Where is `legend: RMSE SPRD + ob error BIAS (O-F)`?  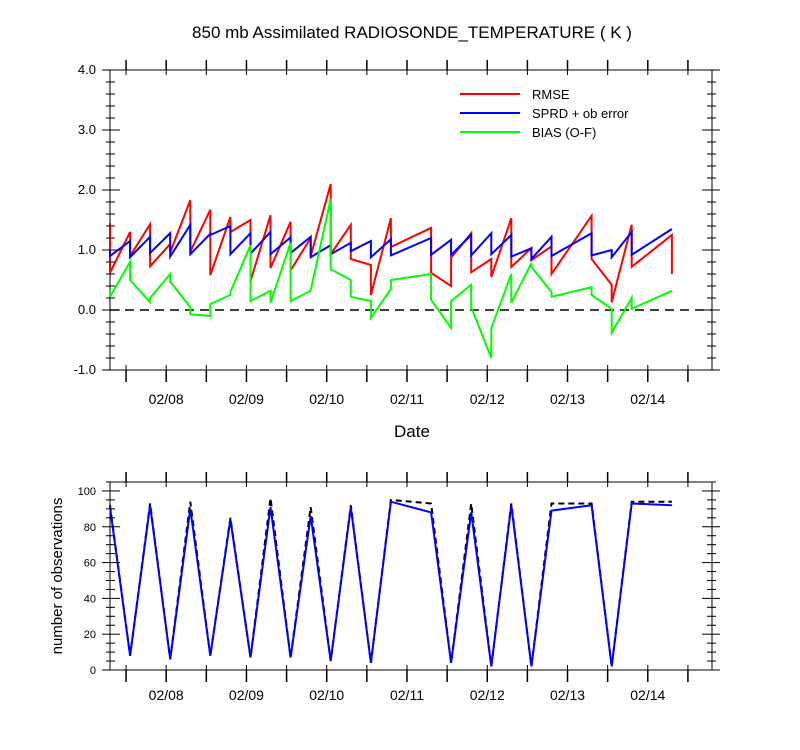
legend: RMSE SPRD + ob error BIAS (O-F) is located at coordinates (544, 113).